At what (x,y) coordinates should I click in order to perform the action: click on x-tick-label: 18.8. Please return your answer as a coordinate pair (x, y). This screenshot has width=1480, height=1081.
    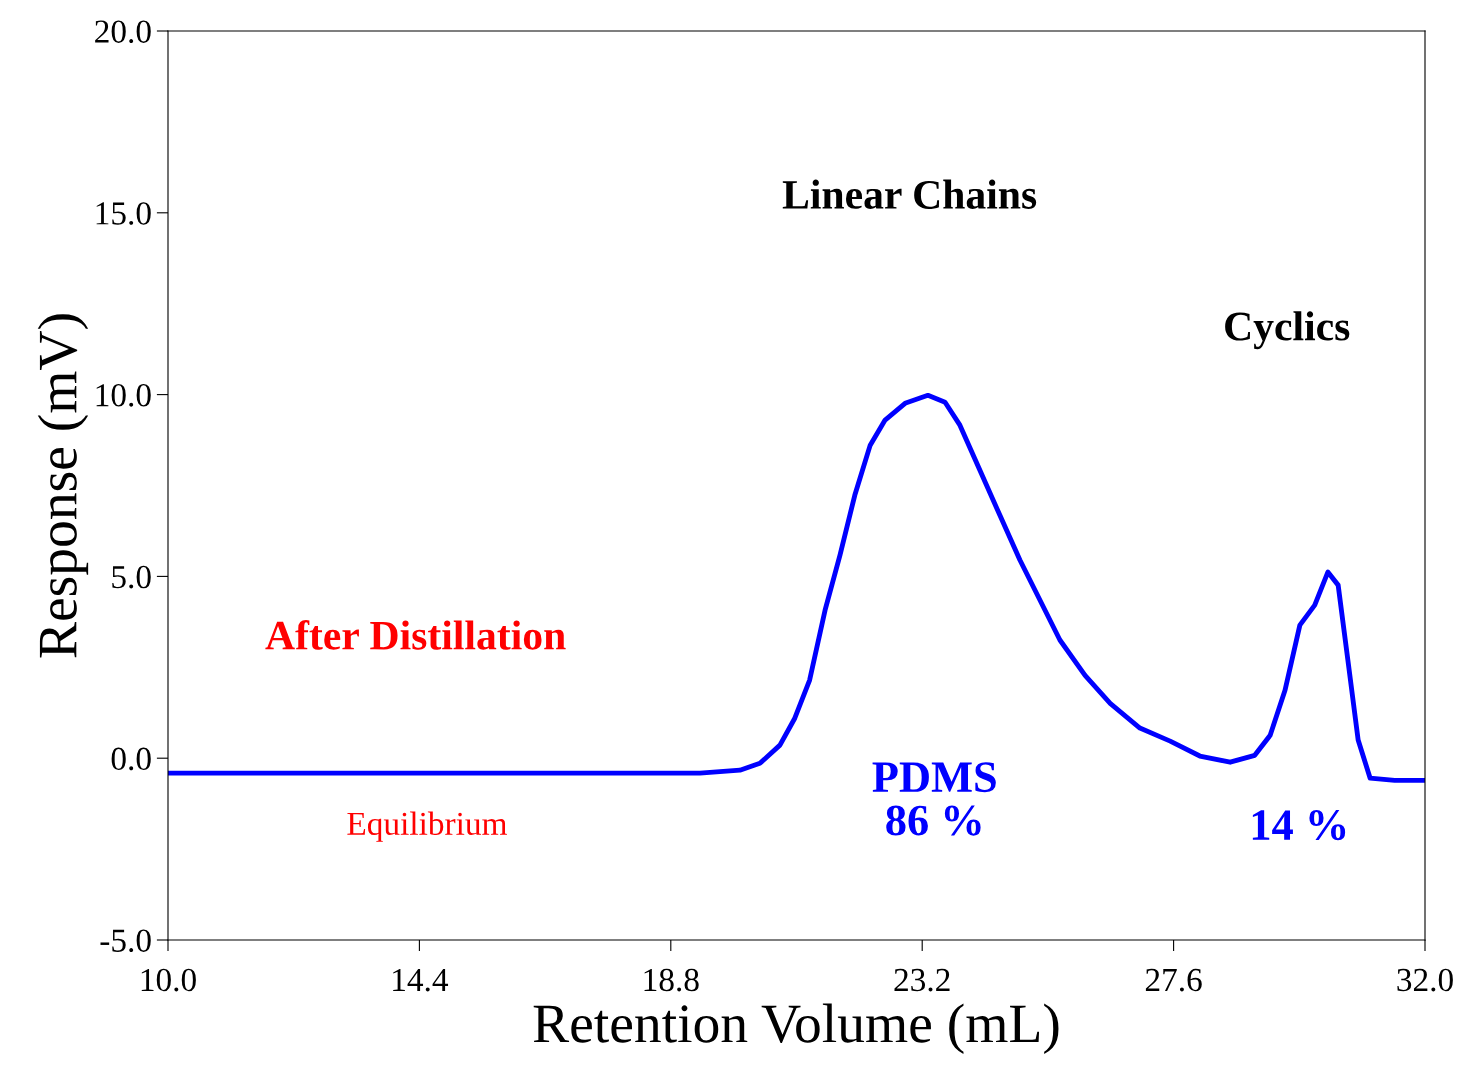
    Looking at the image, I should click on (671, 980).